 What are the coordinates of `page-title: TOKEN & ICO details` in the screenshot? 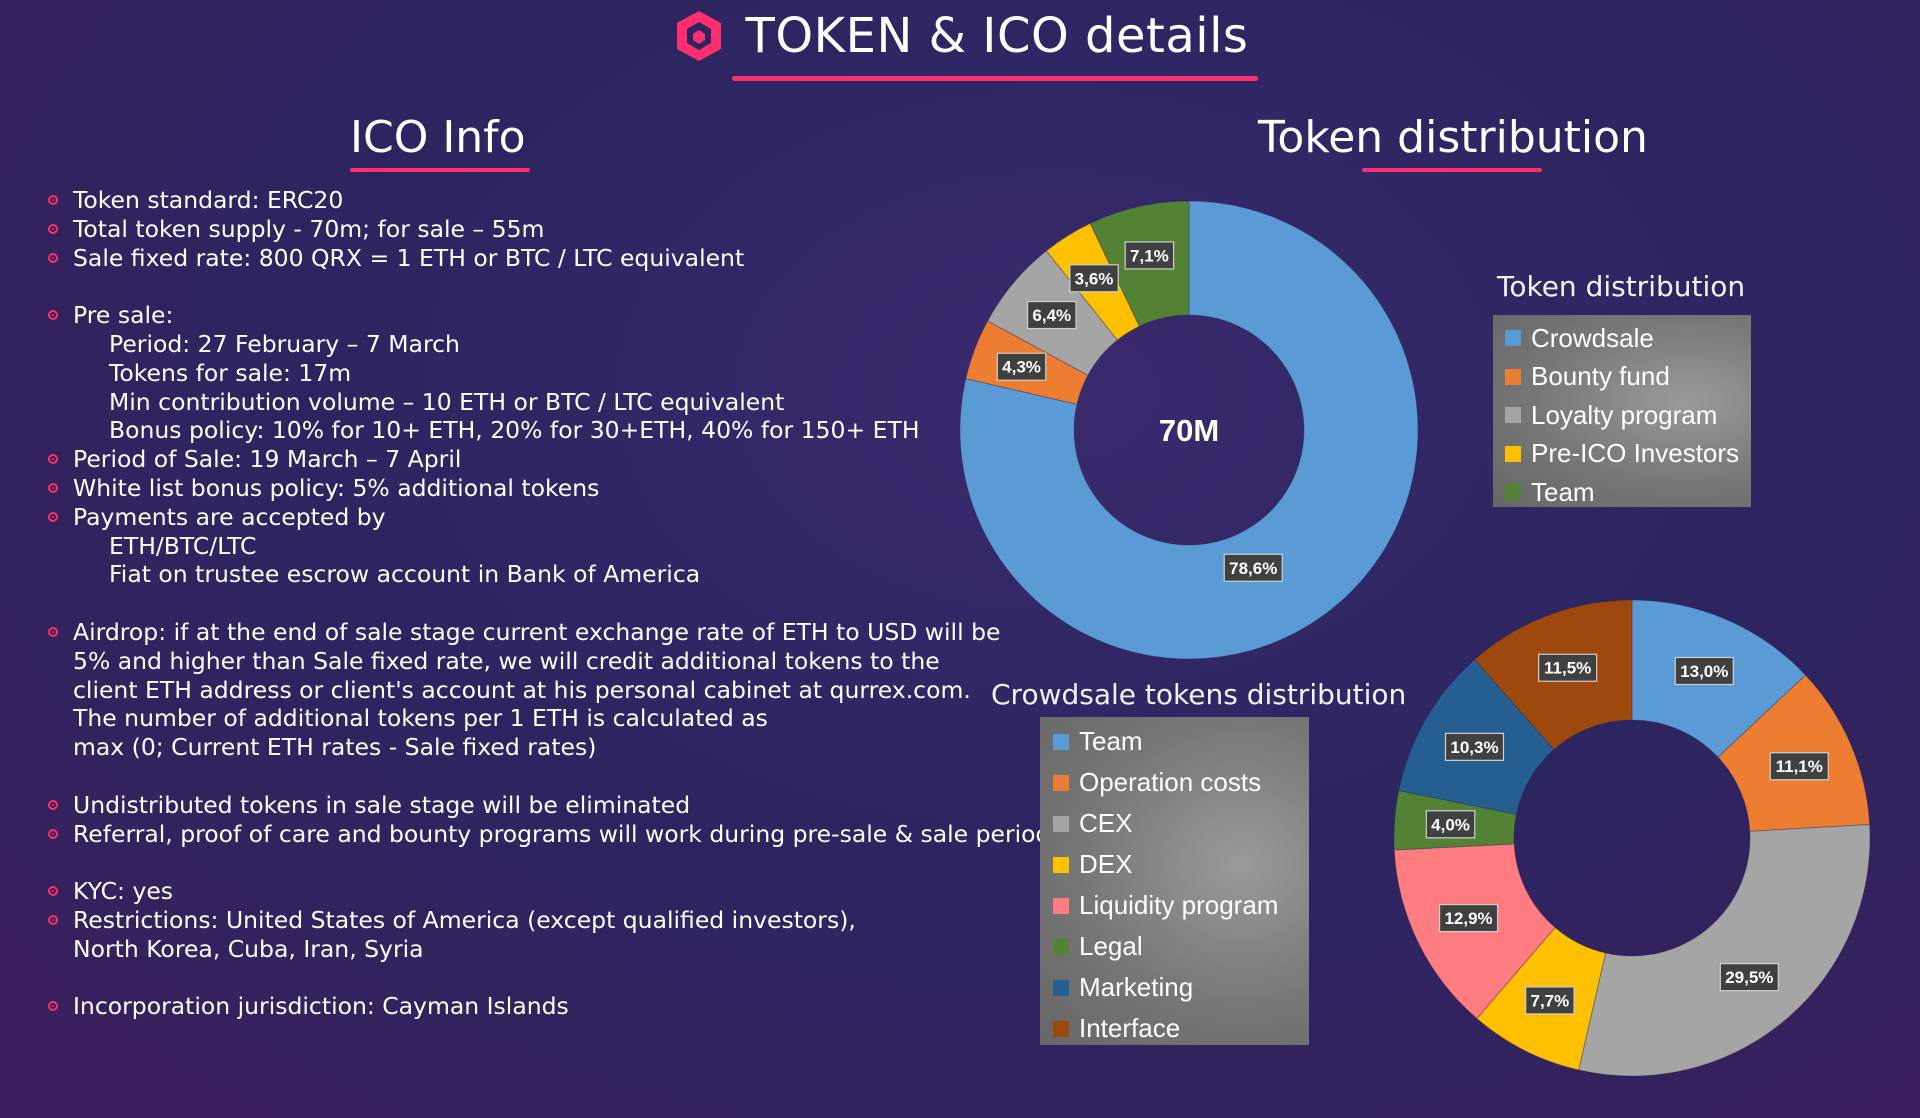 It's located at (997, 36).